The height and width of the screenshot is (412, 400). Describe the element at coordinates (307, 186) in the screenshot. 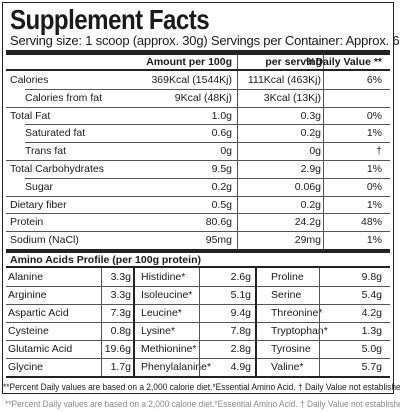

I see `nutrient-per-serving: 0.06g` at that location.